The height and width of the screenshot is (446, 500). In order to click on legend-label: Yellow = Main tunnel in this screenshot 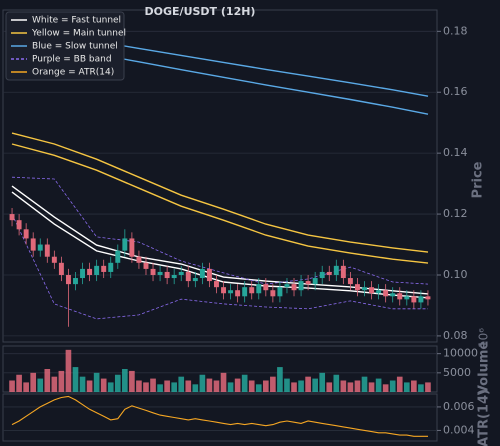, I will do `click(78, 34)`.